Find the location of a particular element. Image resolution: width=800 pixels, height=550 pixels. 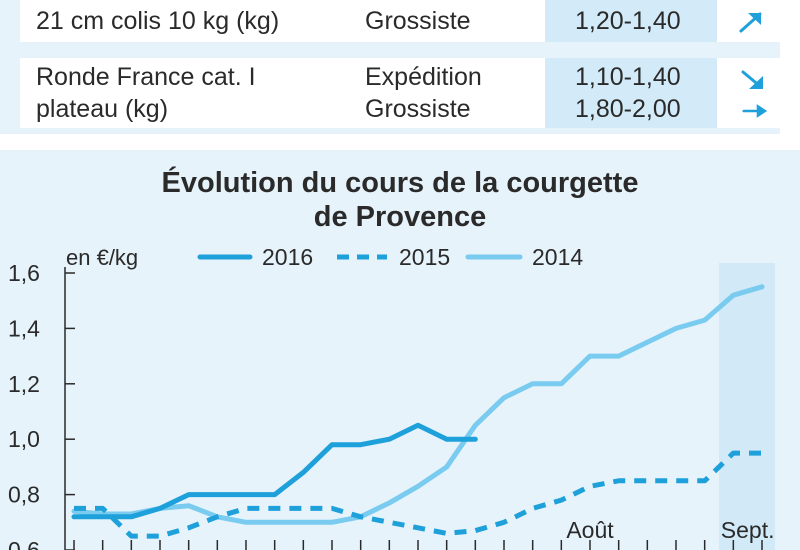

trend-up-icon is located at coordinates (750, 22).